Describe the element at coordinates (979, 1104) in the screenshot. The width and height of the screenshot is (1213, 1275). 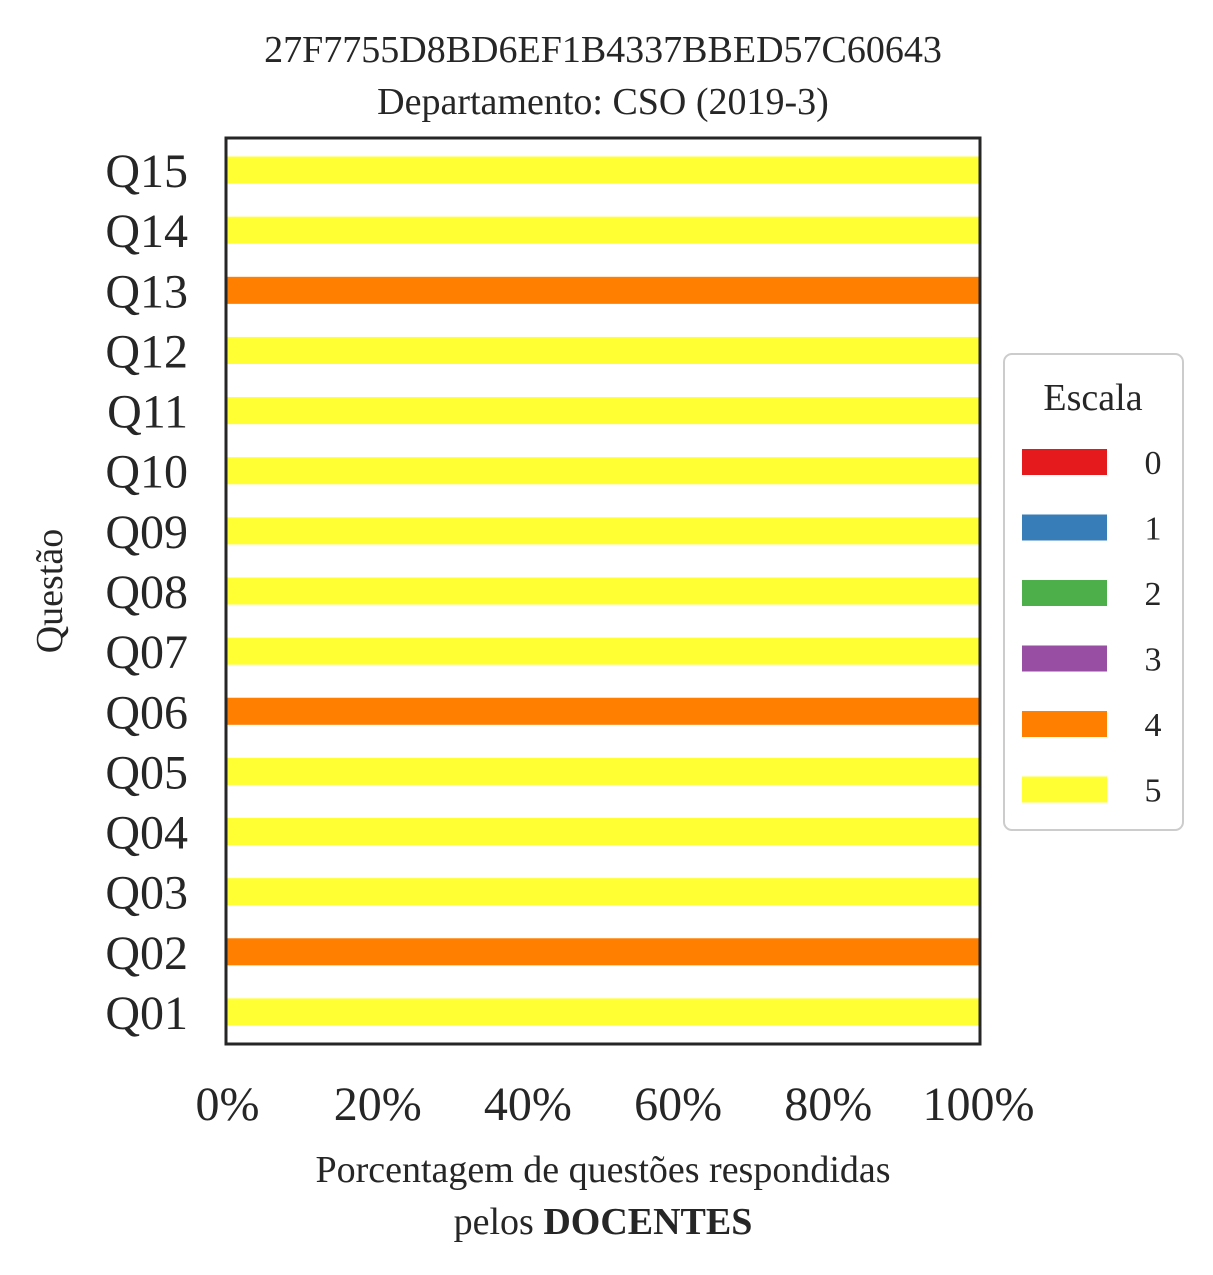
I see `x-tick-label: 100%` at that location.